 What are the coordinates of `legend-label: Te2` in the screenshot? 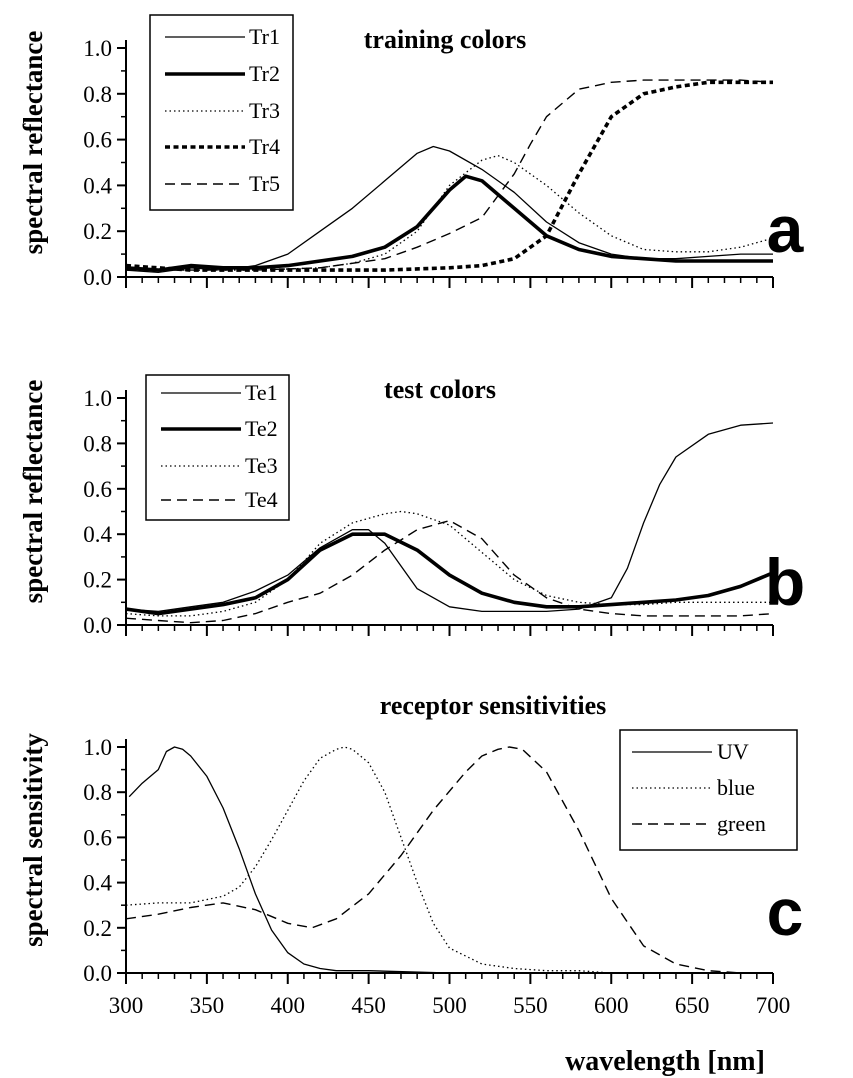 It's located at (261, 428).